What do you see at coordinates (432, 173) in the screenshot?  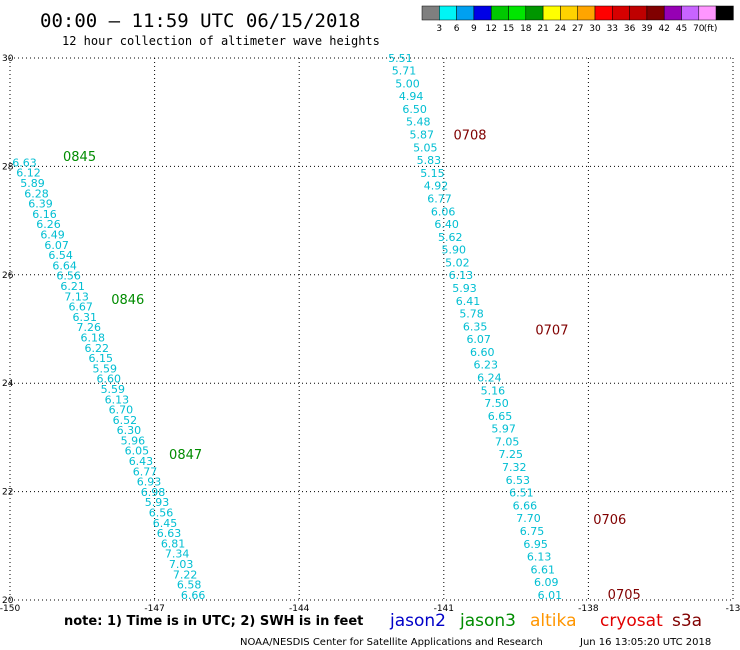 I see `wave-height-label: 5.15` at bounding box center [432, 173].